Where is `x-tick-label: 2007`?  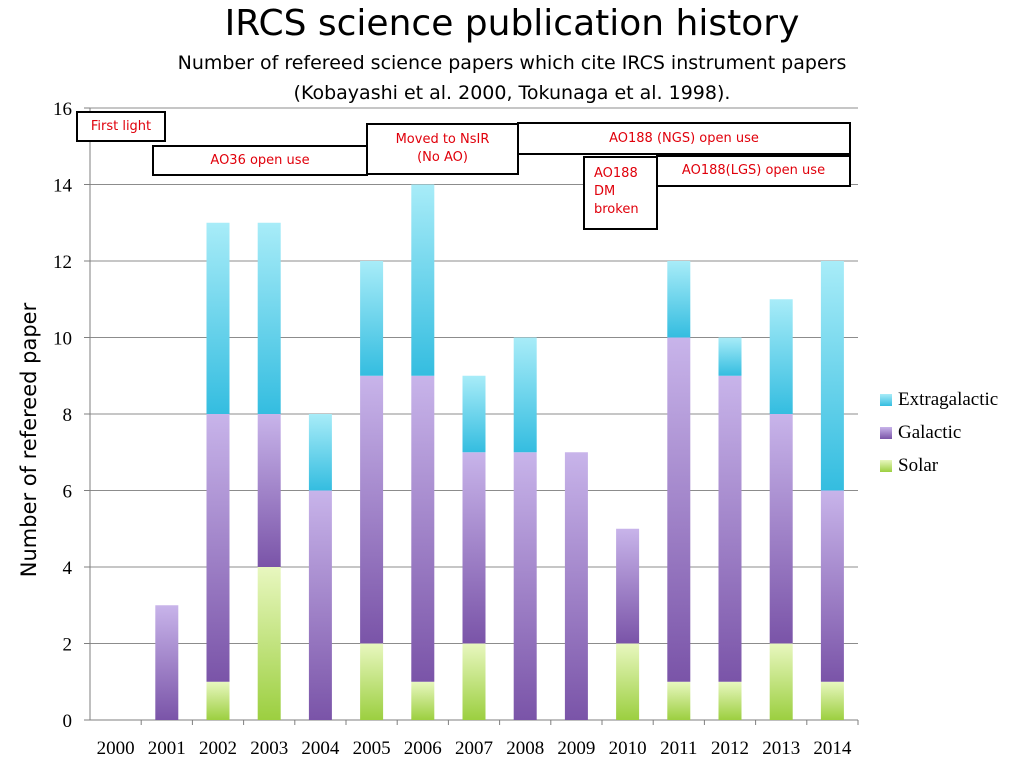
x-tick-label: 2007 is located at coordinates (474, 748).